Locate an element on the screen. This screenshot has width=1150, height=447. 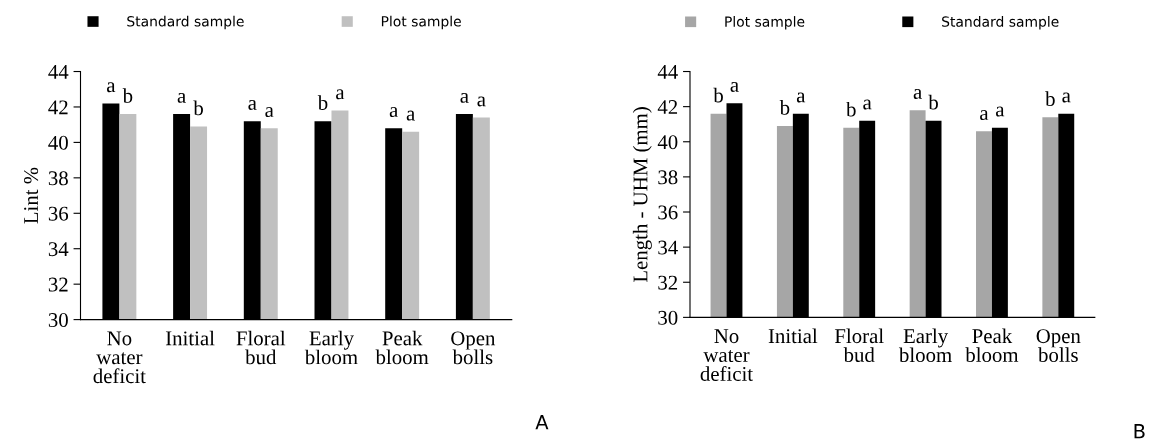
text: B is located at coordinates (1139, 431).